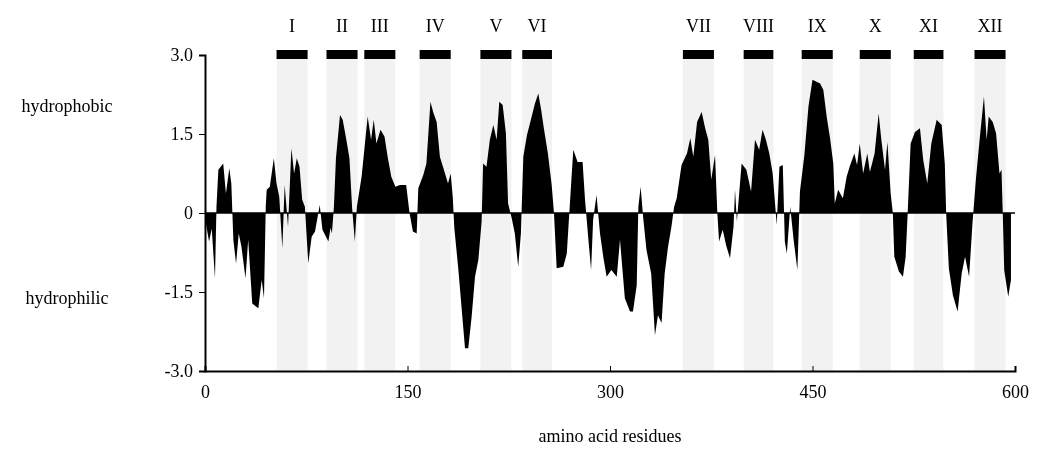 This screenshot has height=451, width=1041. Describe the element at coordinates (292, 26) in the screenshot. I see `band-label: I` at that location.